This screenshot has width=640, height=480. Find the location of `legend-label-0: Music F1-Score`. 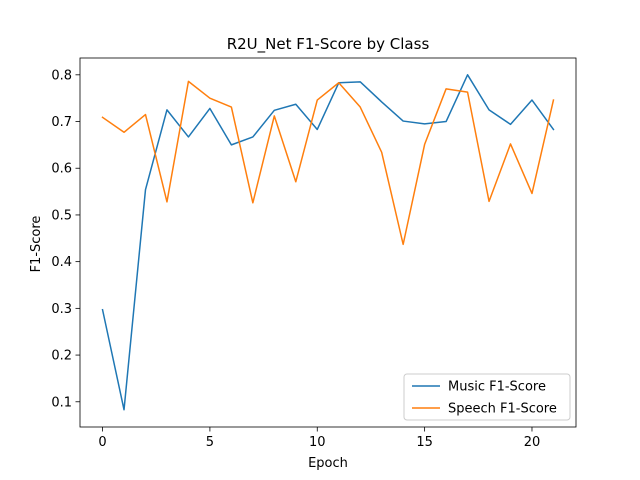

legend-label-0: Music F1-Score is located at coordinates (497, 387).